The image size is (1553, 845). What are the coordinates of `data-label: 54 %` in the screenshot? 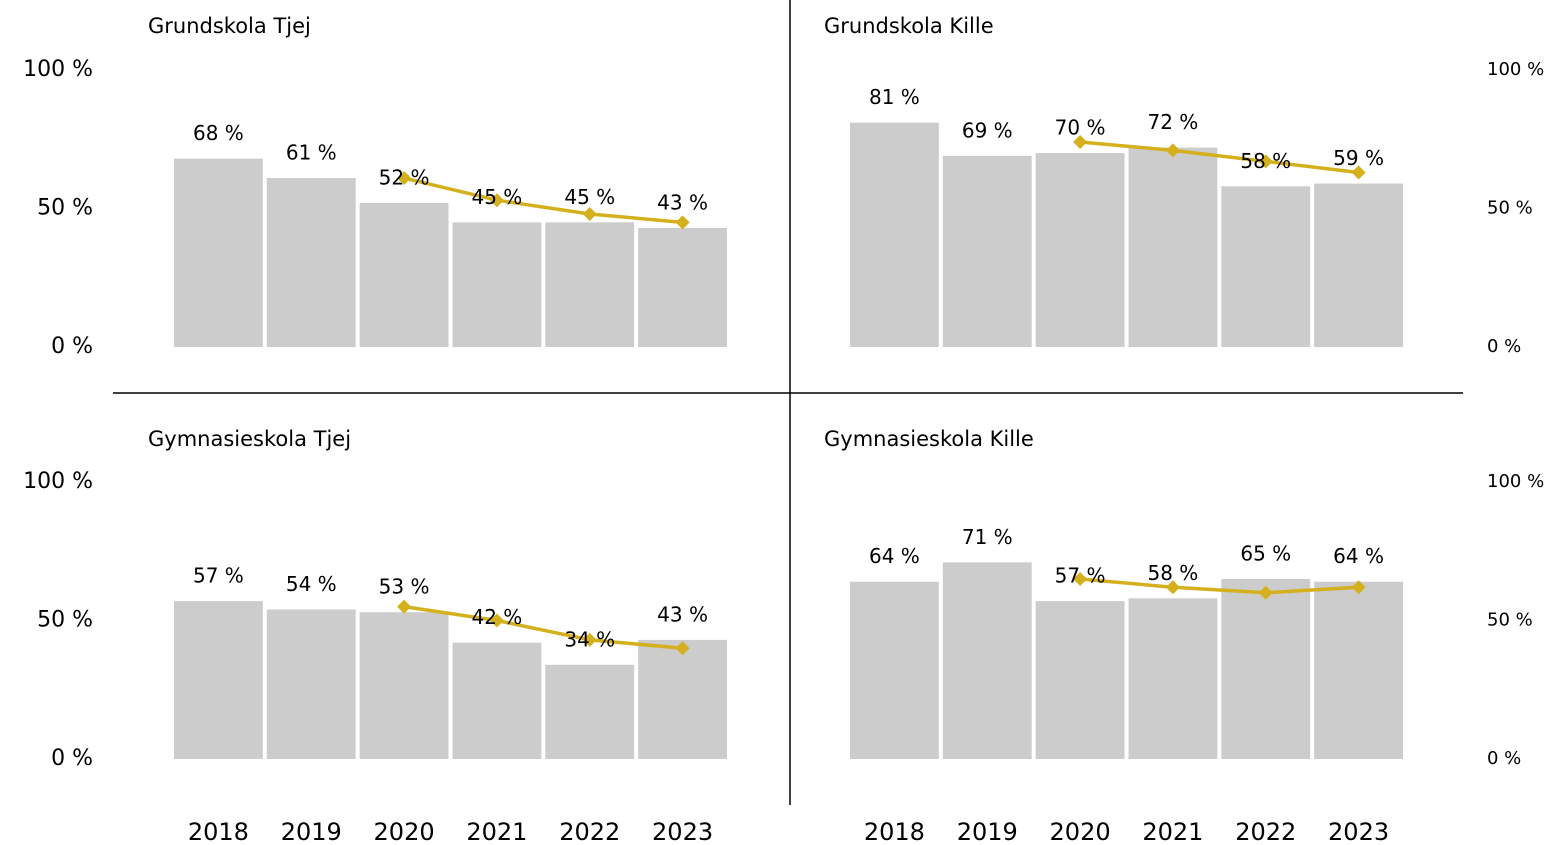 It's located at (311, 584).